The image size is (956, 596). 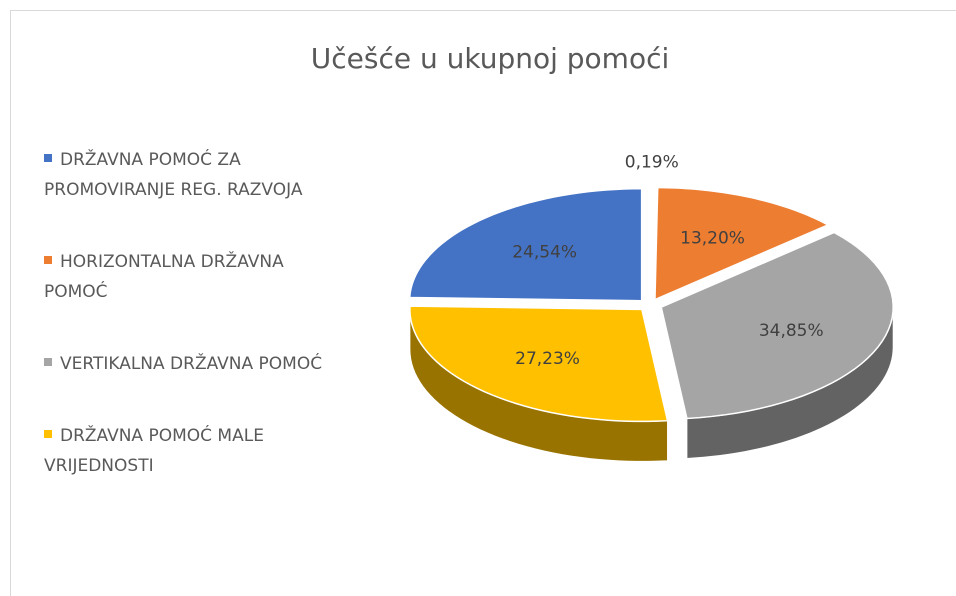 I want to click on data-label: 34,85%, so click(x=791, y=331).